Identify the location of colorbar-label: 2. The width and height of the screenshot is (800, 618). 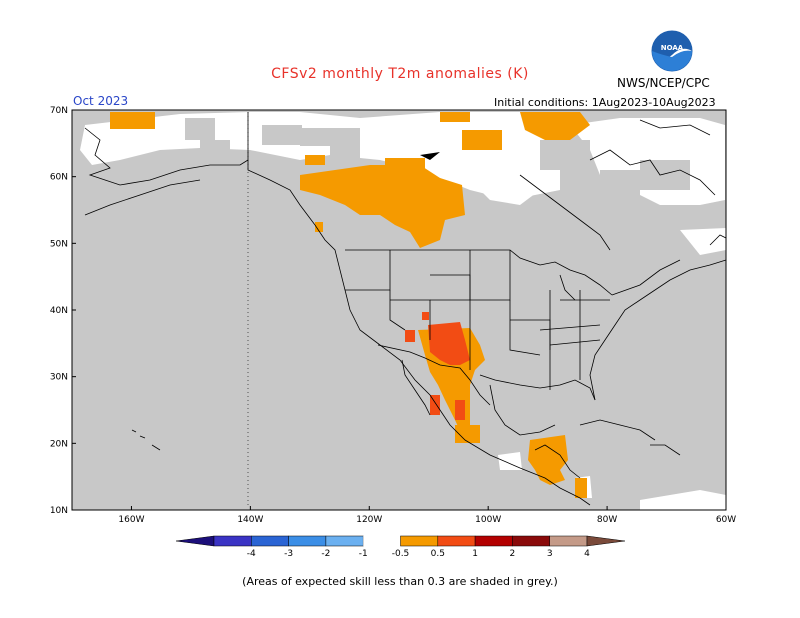
(513, 554).